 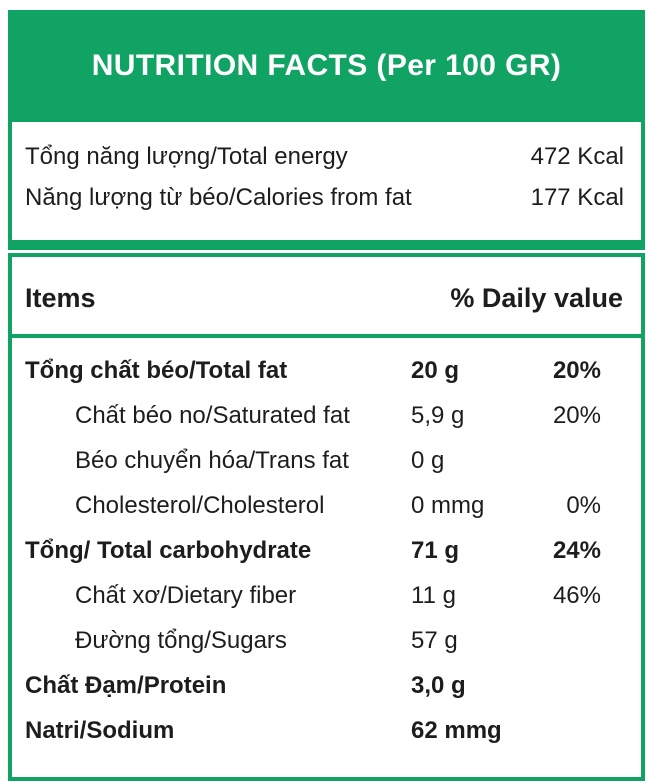 What do you see at coordinates (326, 685) in the screenshot?
I see `table-row: Chất Đạm/Protein 3,0 g` at bounding box center [326, 685].